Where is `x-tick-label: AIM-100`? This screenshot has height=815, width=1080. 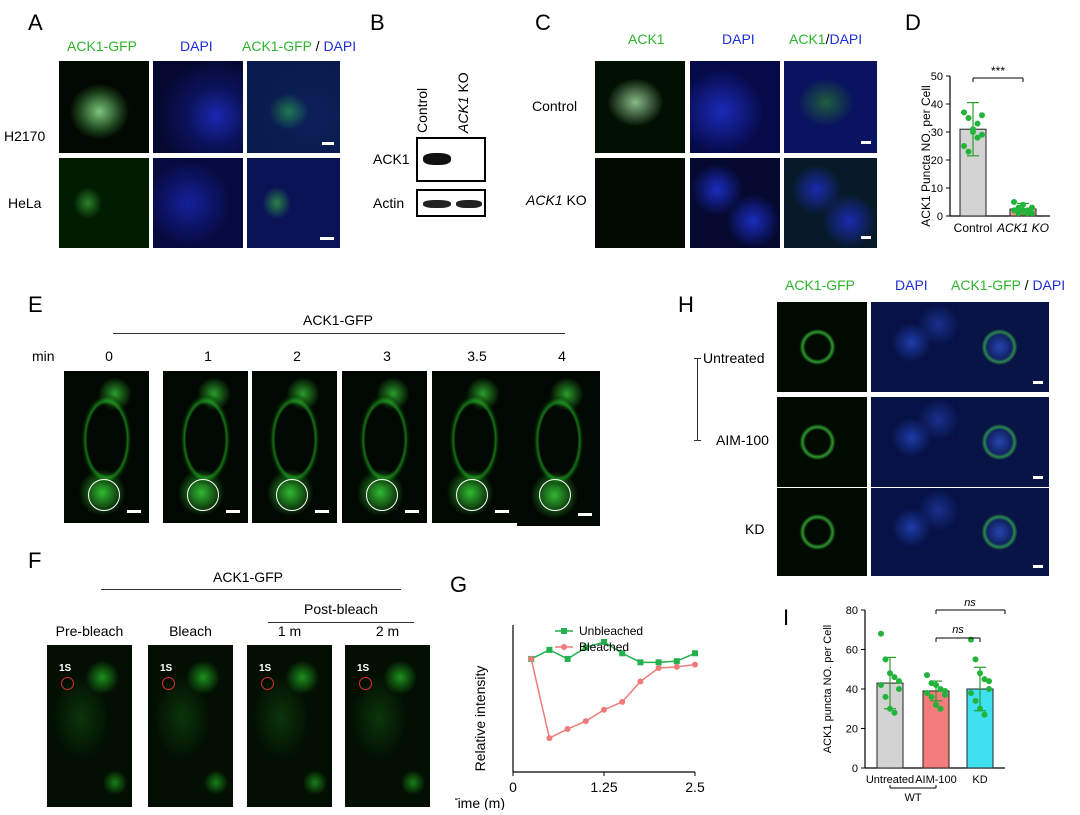
x-tick-label: AIM-100 is located at coordinates (936, 780).